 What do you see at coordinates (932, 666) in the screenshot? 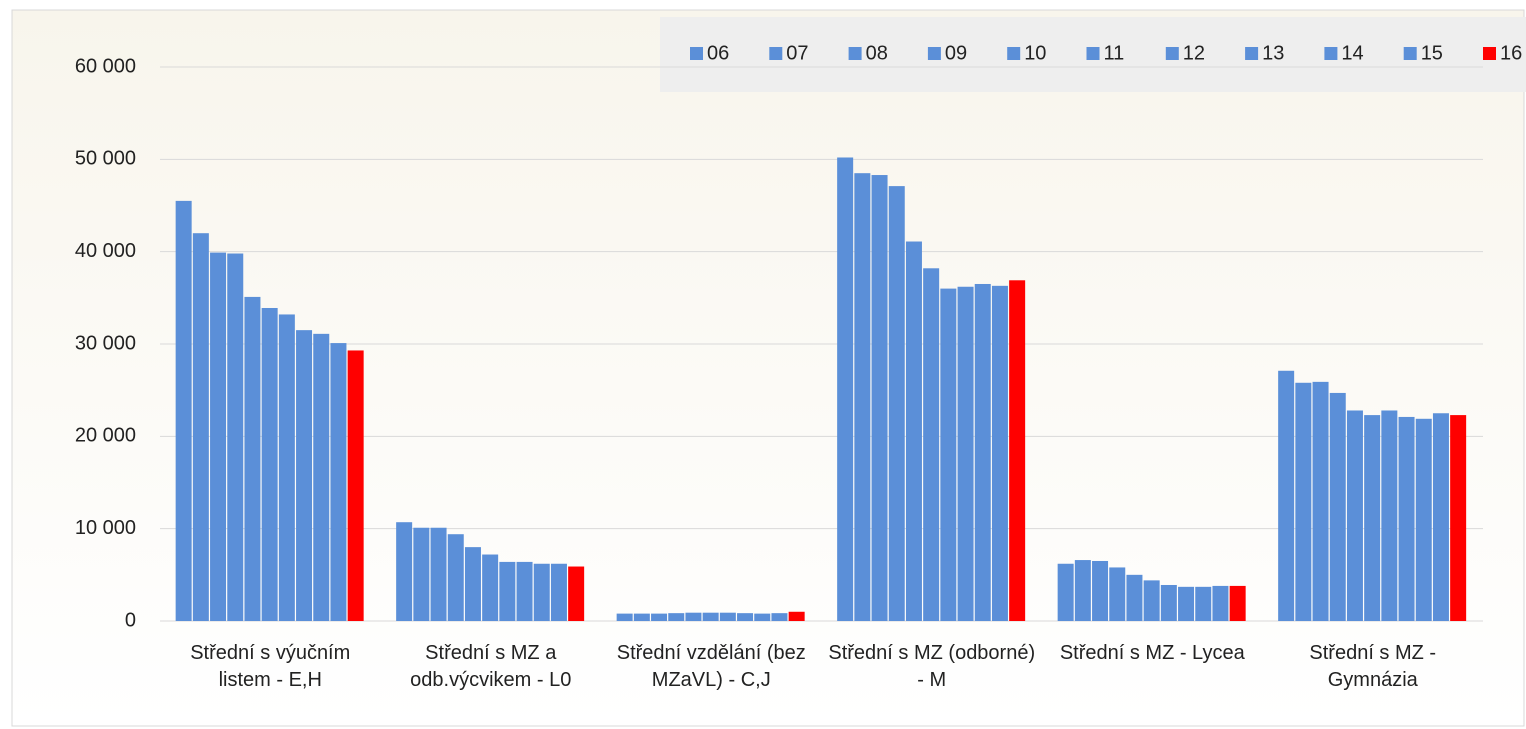
I see `x-tick-label: Střední s MZ (odborné) - M` at bounding box center [932, 666].